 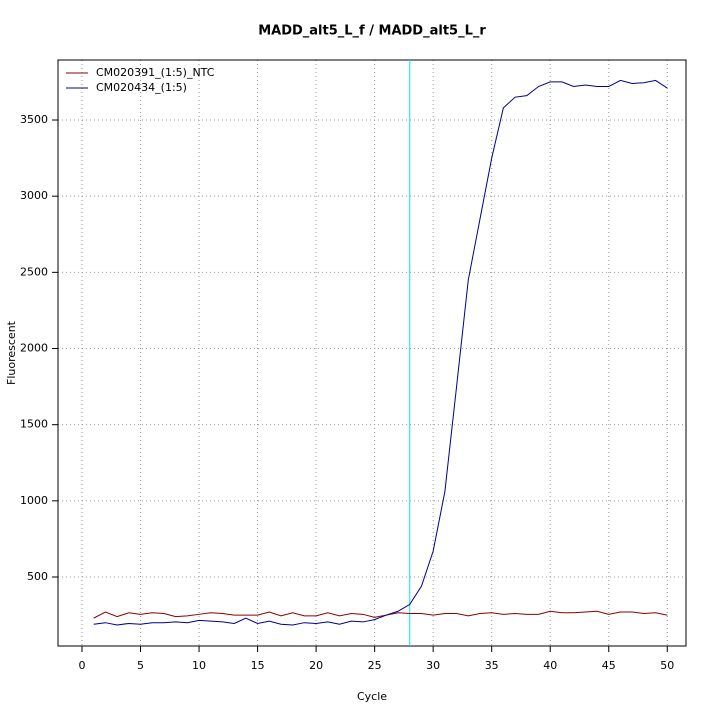 I want to click on y-axis-label: Fluorescent, so click(x=11, y=352).